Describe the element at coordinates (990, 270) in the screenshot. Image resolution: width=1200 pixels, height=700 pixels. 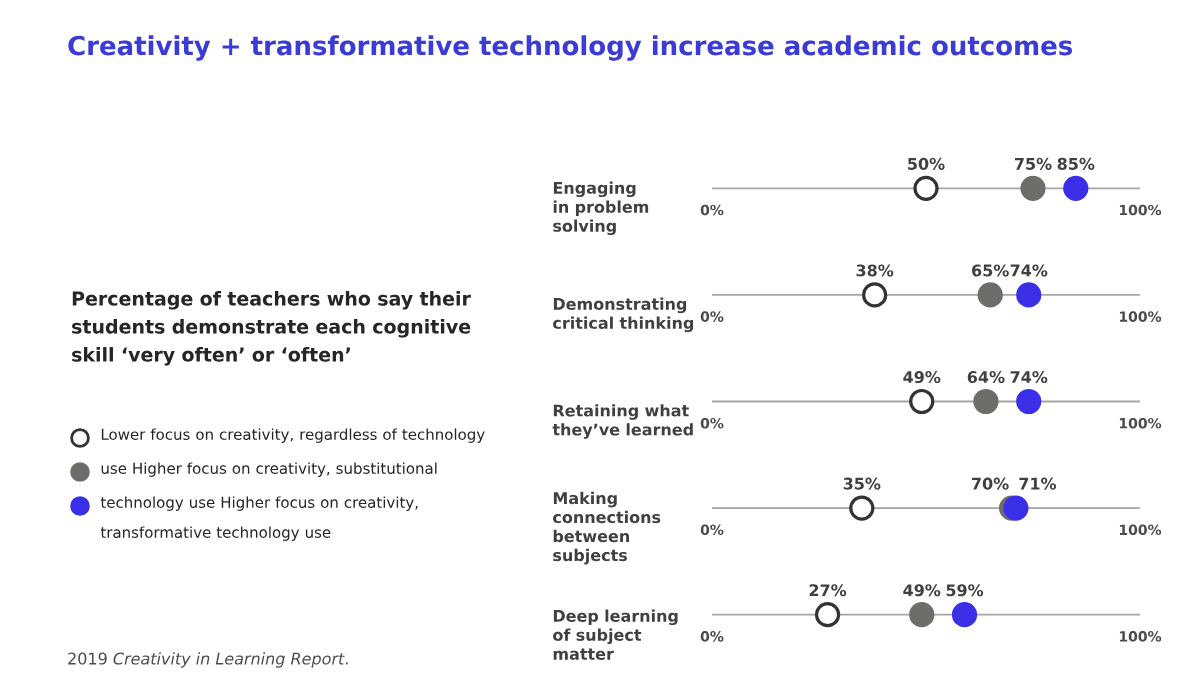
I see `data-label: 65%` at that location.